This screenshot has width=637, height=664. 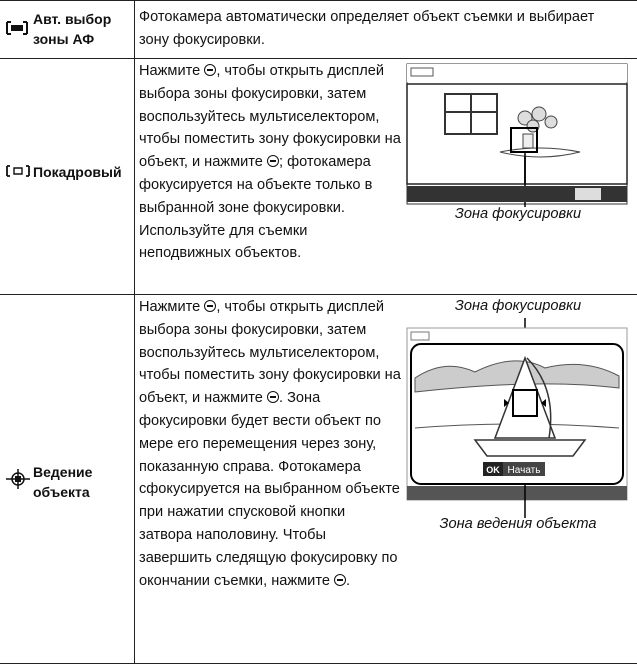 I want to click on row-label: Авт. выбор зоны АФ, so click(x=72, y=29).